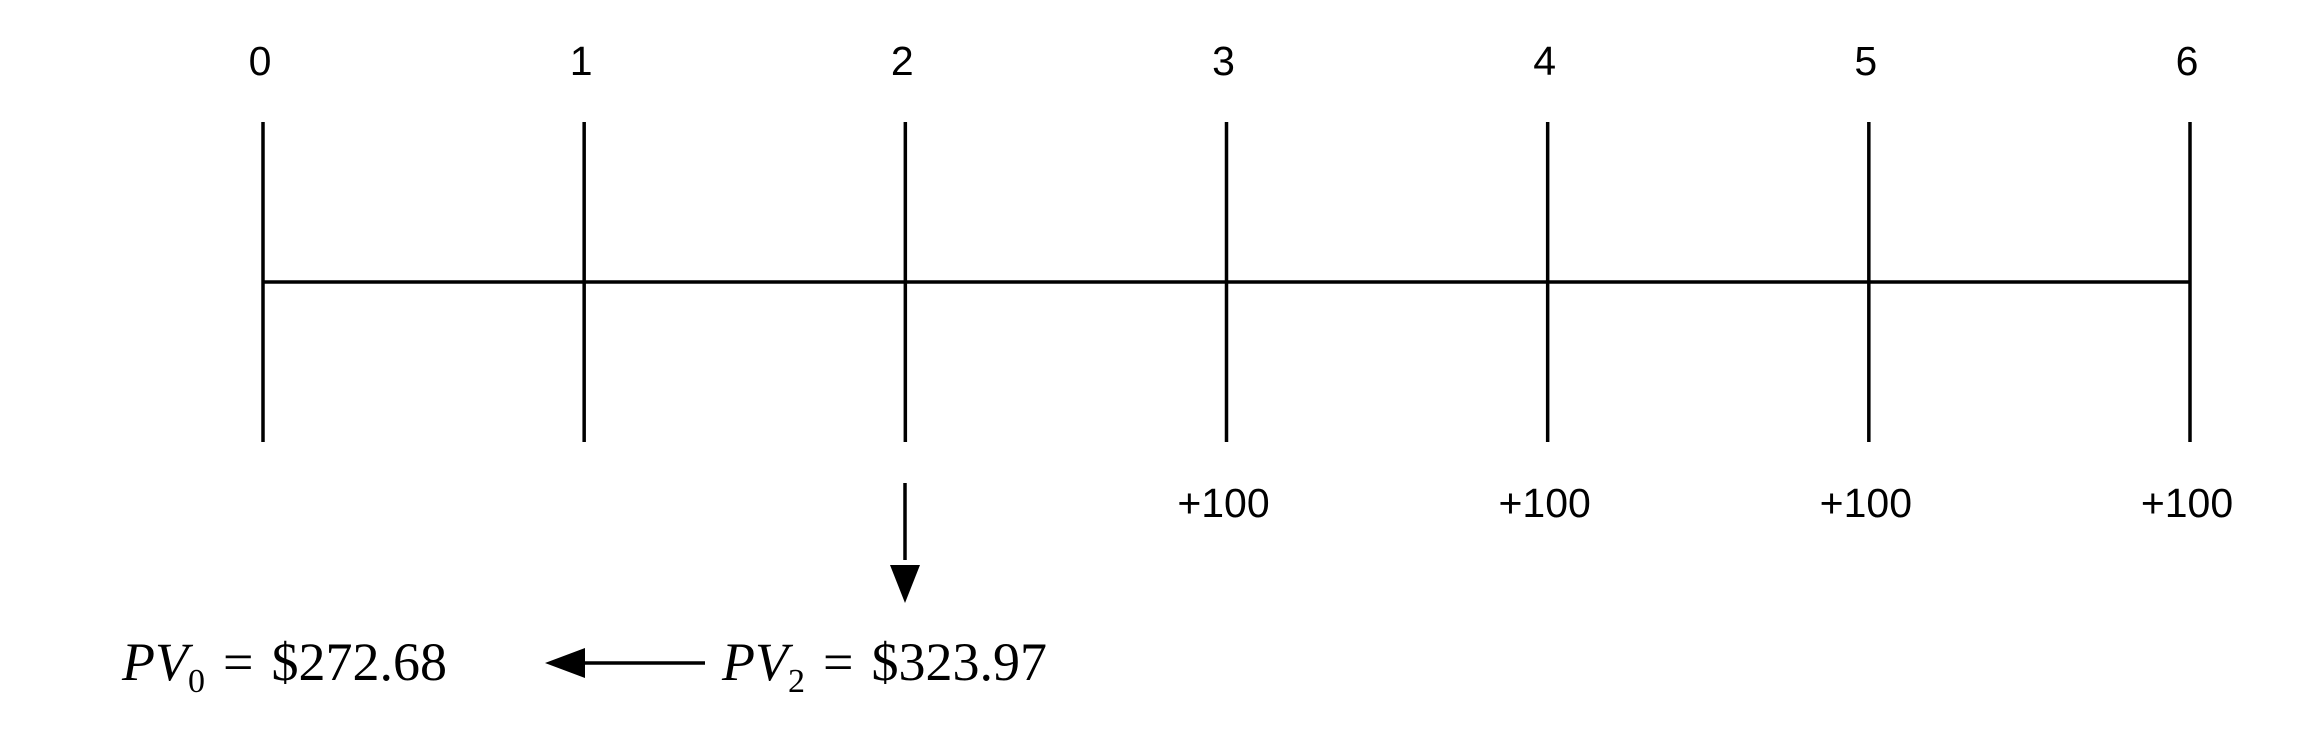 This screenshot has width=2300, height=740. What do you see at coordinates (1544, 503) in the screenshot?
I see `cash-flow-label-period-4: +100` at bounding box center [1544, 503].